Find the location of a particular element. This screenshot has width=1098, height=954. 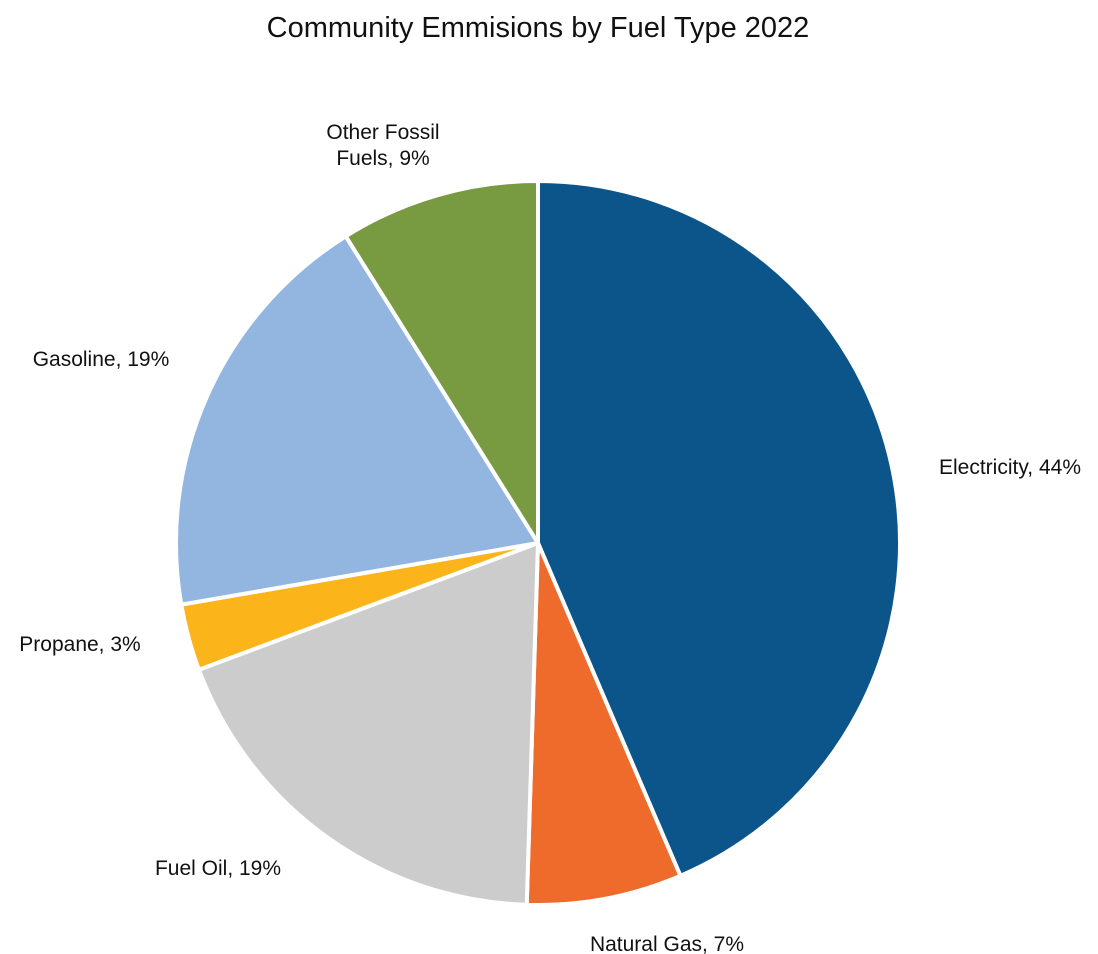

slice-label-gasoline: Gasoline, 19% is located at coordinates (101, 359).